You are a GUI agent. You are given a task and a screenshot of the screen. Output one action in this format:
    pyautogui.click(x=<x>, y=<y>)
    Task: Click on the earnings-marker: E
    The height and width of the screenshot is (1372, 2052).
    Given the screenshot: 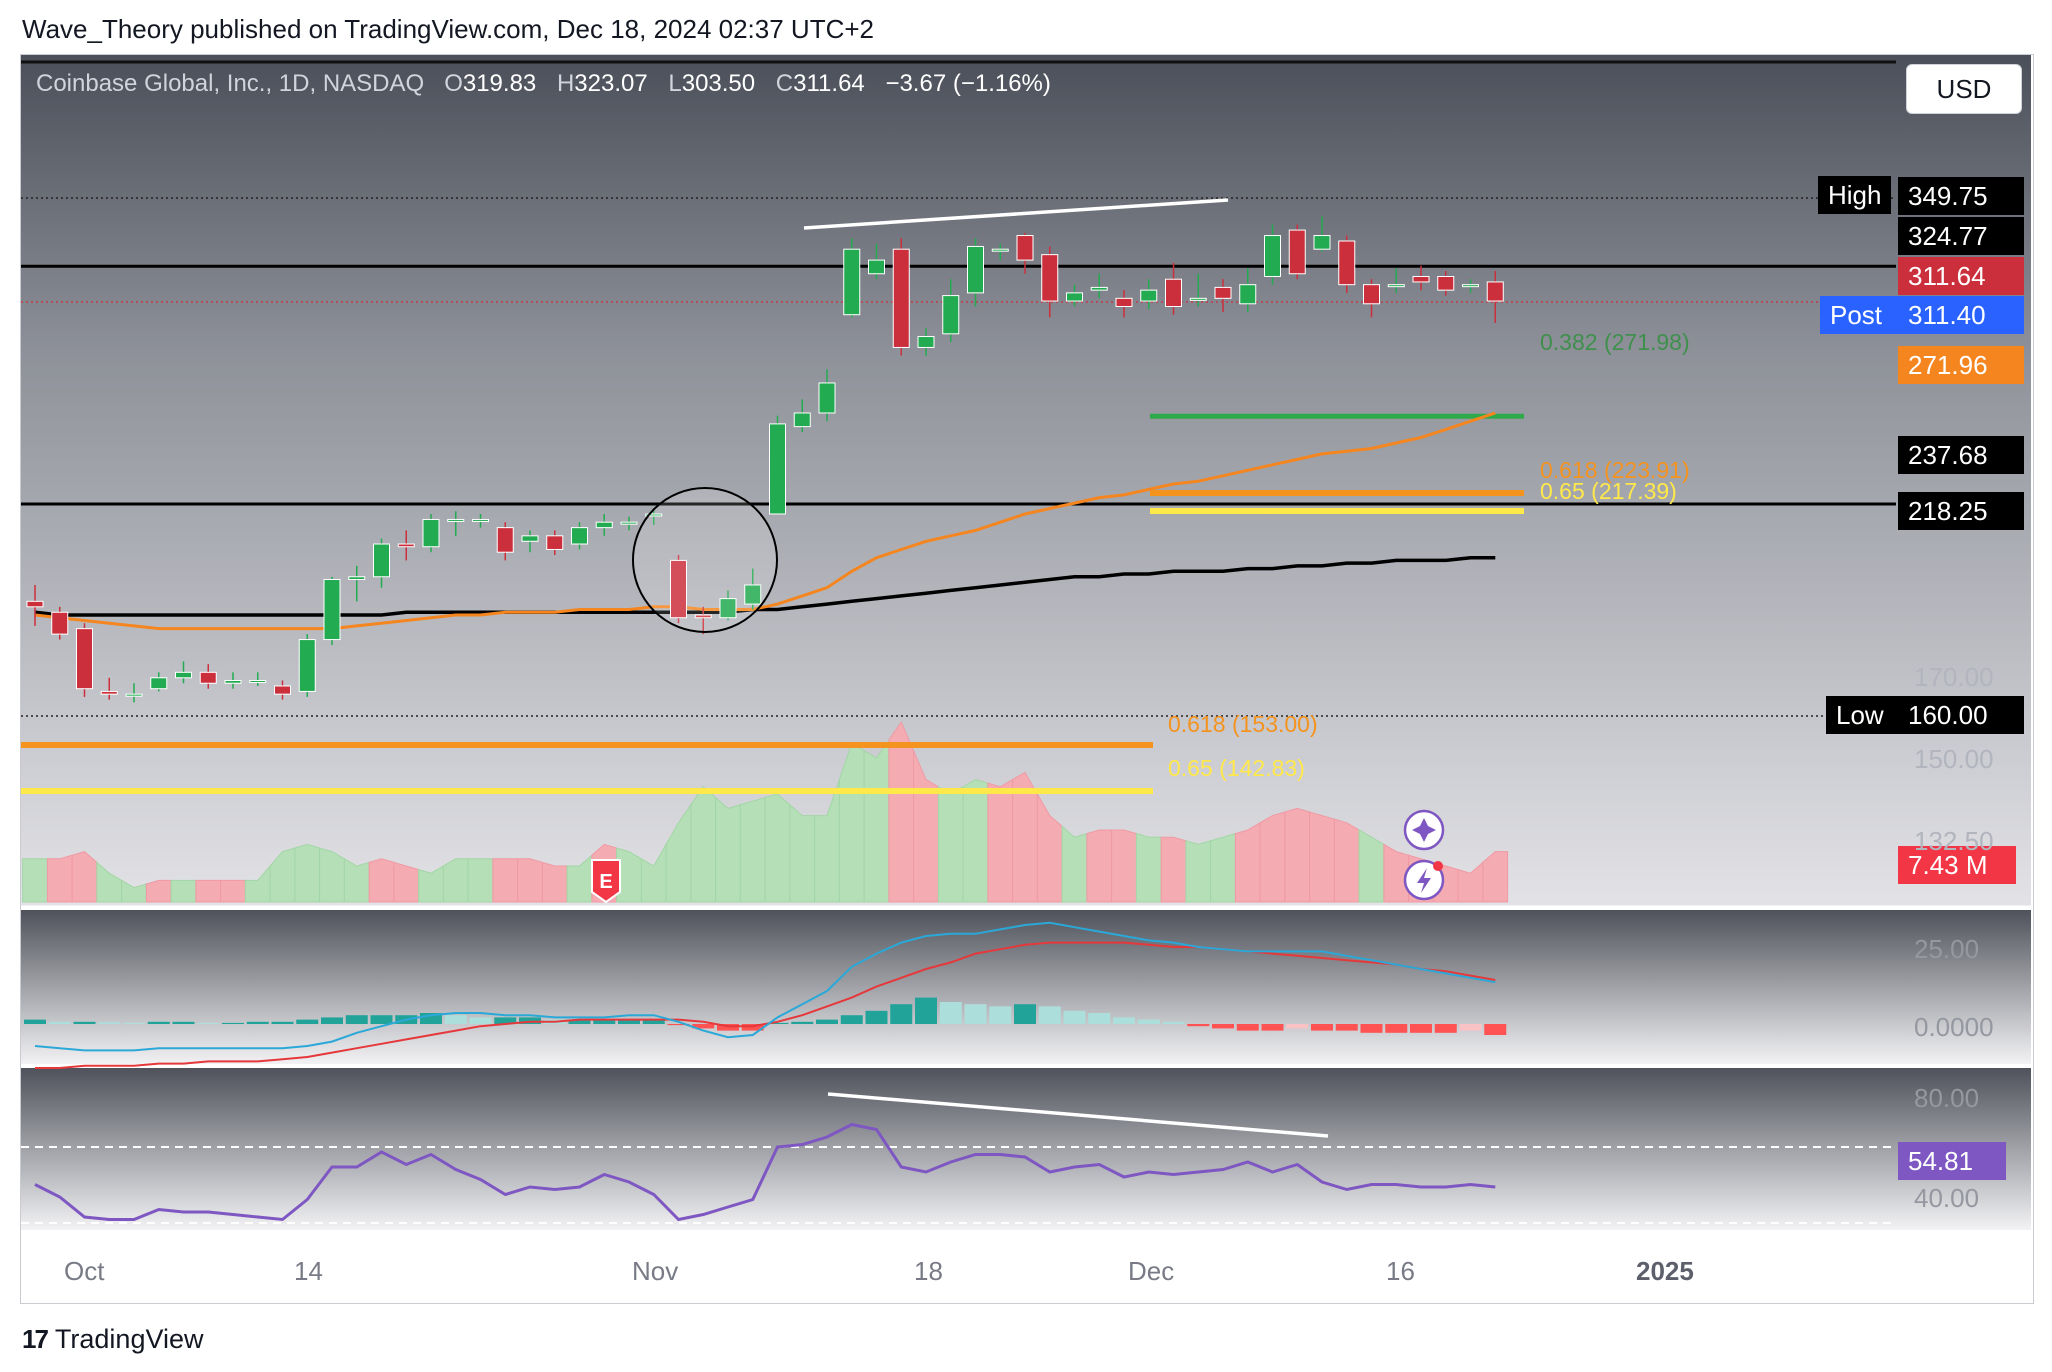 What is the action you would take?
    pyautogui.click(x=606, y=881)
    